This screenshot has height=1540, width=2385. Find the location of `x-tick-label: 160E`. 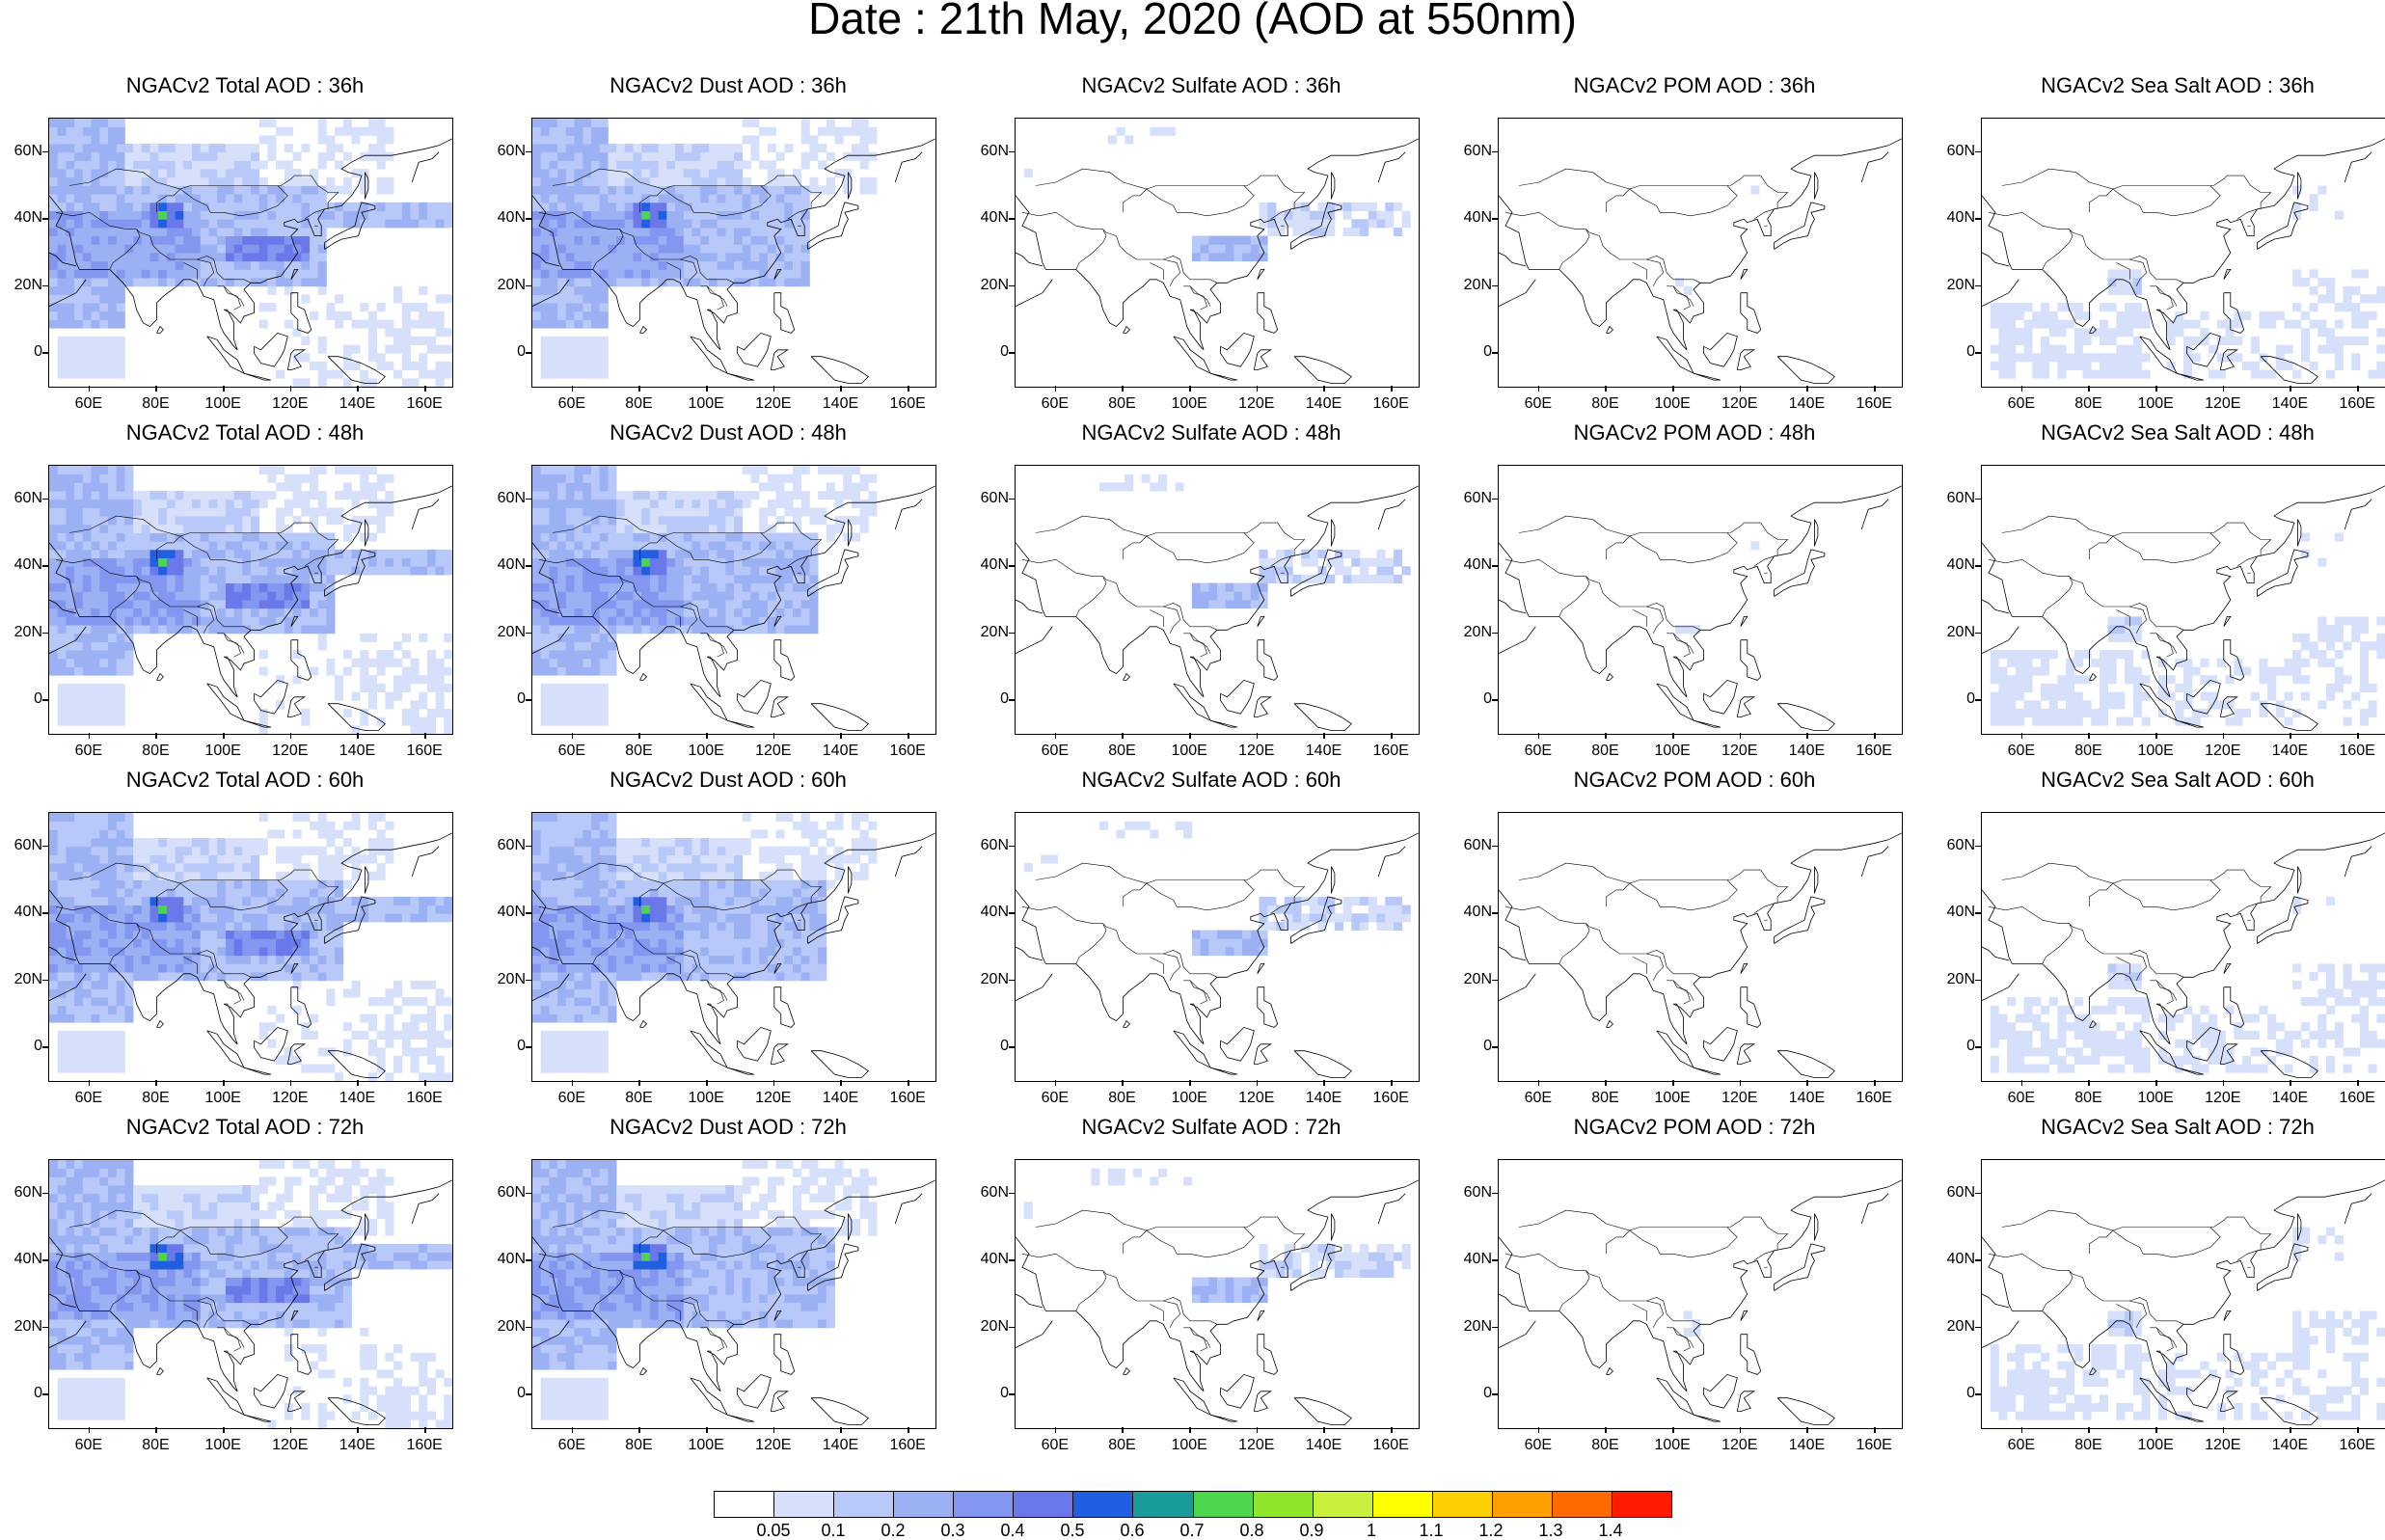

x-tick-label: 160E is located at coordinates (424, 404).